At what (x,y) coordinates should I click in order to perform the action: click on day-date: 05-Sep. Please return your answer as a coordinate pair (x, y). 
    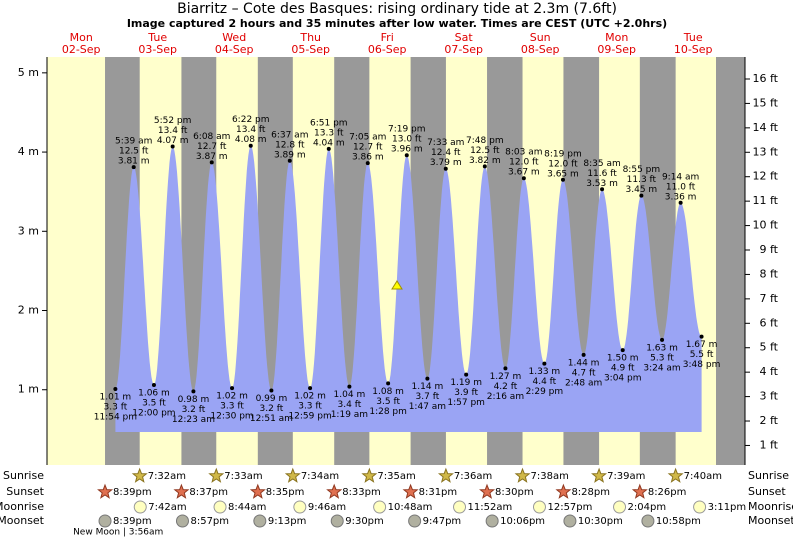
    Looking at the image, I should click on (310, 49).